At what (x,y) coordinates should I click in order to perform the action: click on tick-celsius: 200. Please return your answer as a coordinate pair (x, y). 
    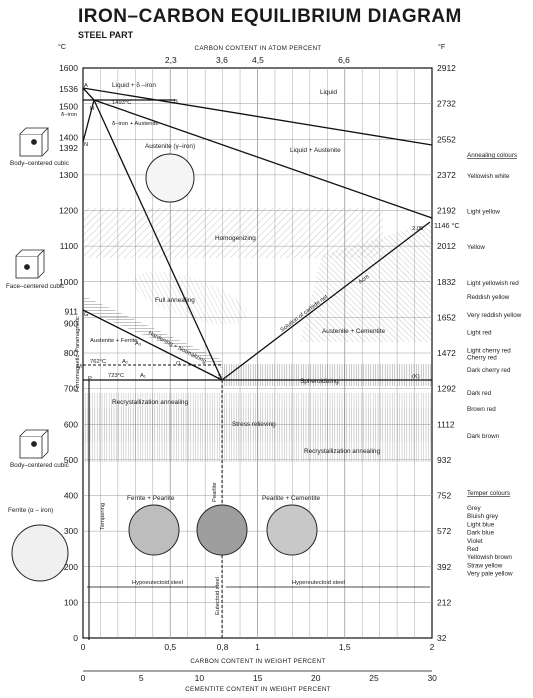
    Looking at the image, I should click on (71, 567).